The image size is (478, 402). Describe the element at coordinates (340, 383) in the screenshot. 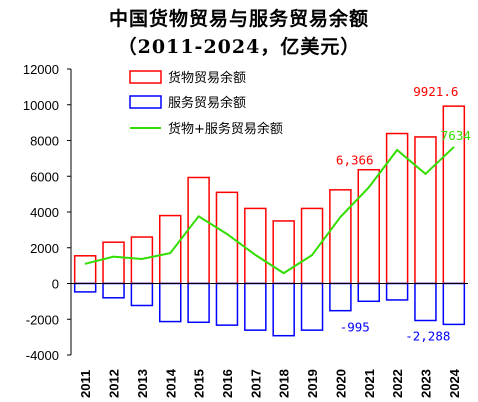

I see `x-tick-label: 2020` at that location.